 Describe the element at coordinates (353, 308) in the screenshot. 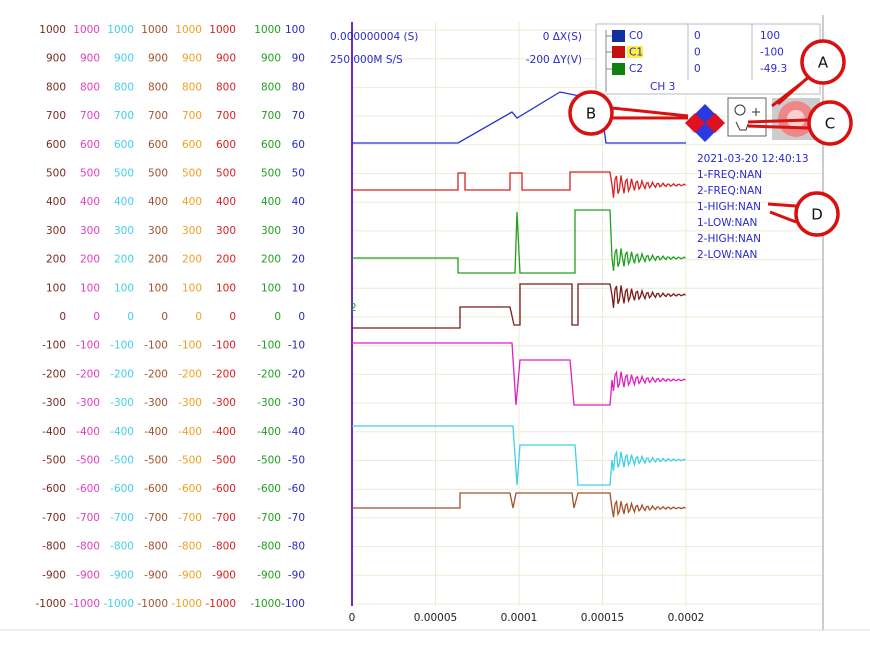

I see `marker-label: 2` at that location.